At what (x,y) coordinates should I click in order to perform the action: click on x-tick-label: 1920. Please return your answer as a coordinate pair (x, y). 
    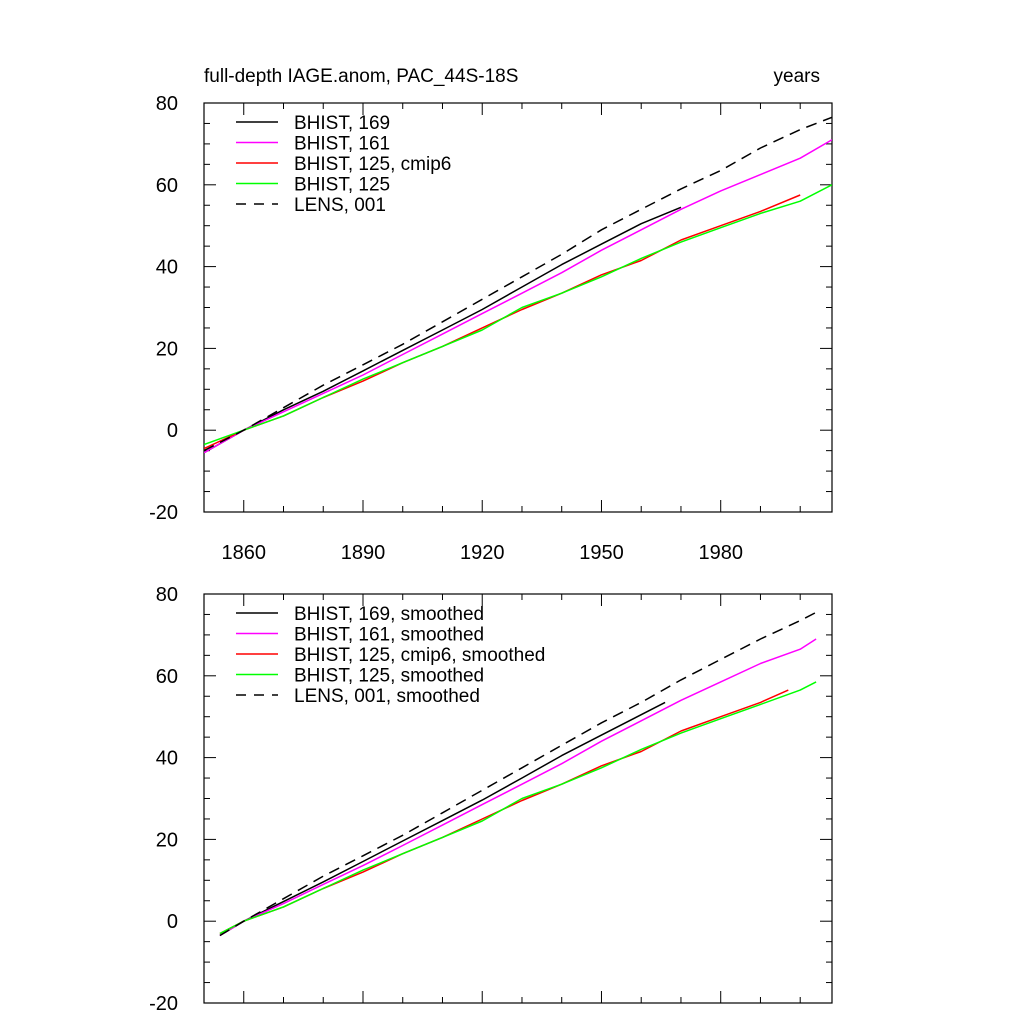
    Looking at the image, I should click on (482, 553).